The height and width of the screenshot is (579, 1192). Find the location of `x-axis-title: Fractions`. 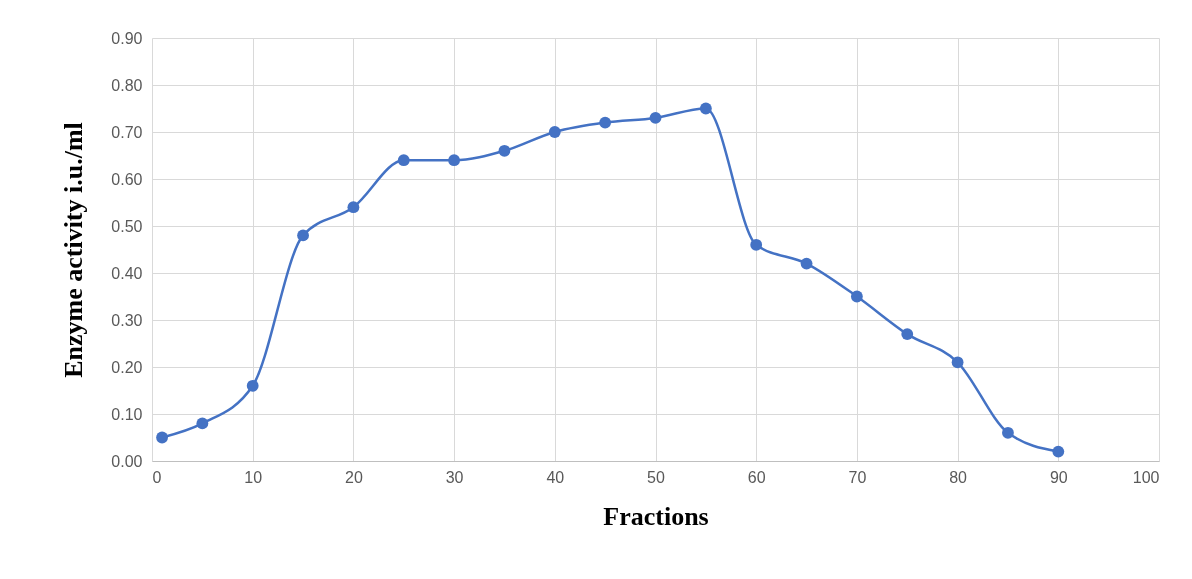

x-axis-title: Fractions is located at coordinates (656, 516).